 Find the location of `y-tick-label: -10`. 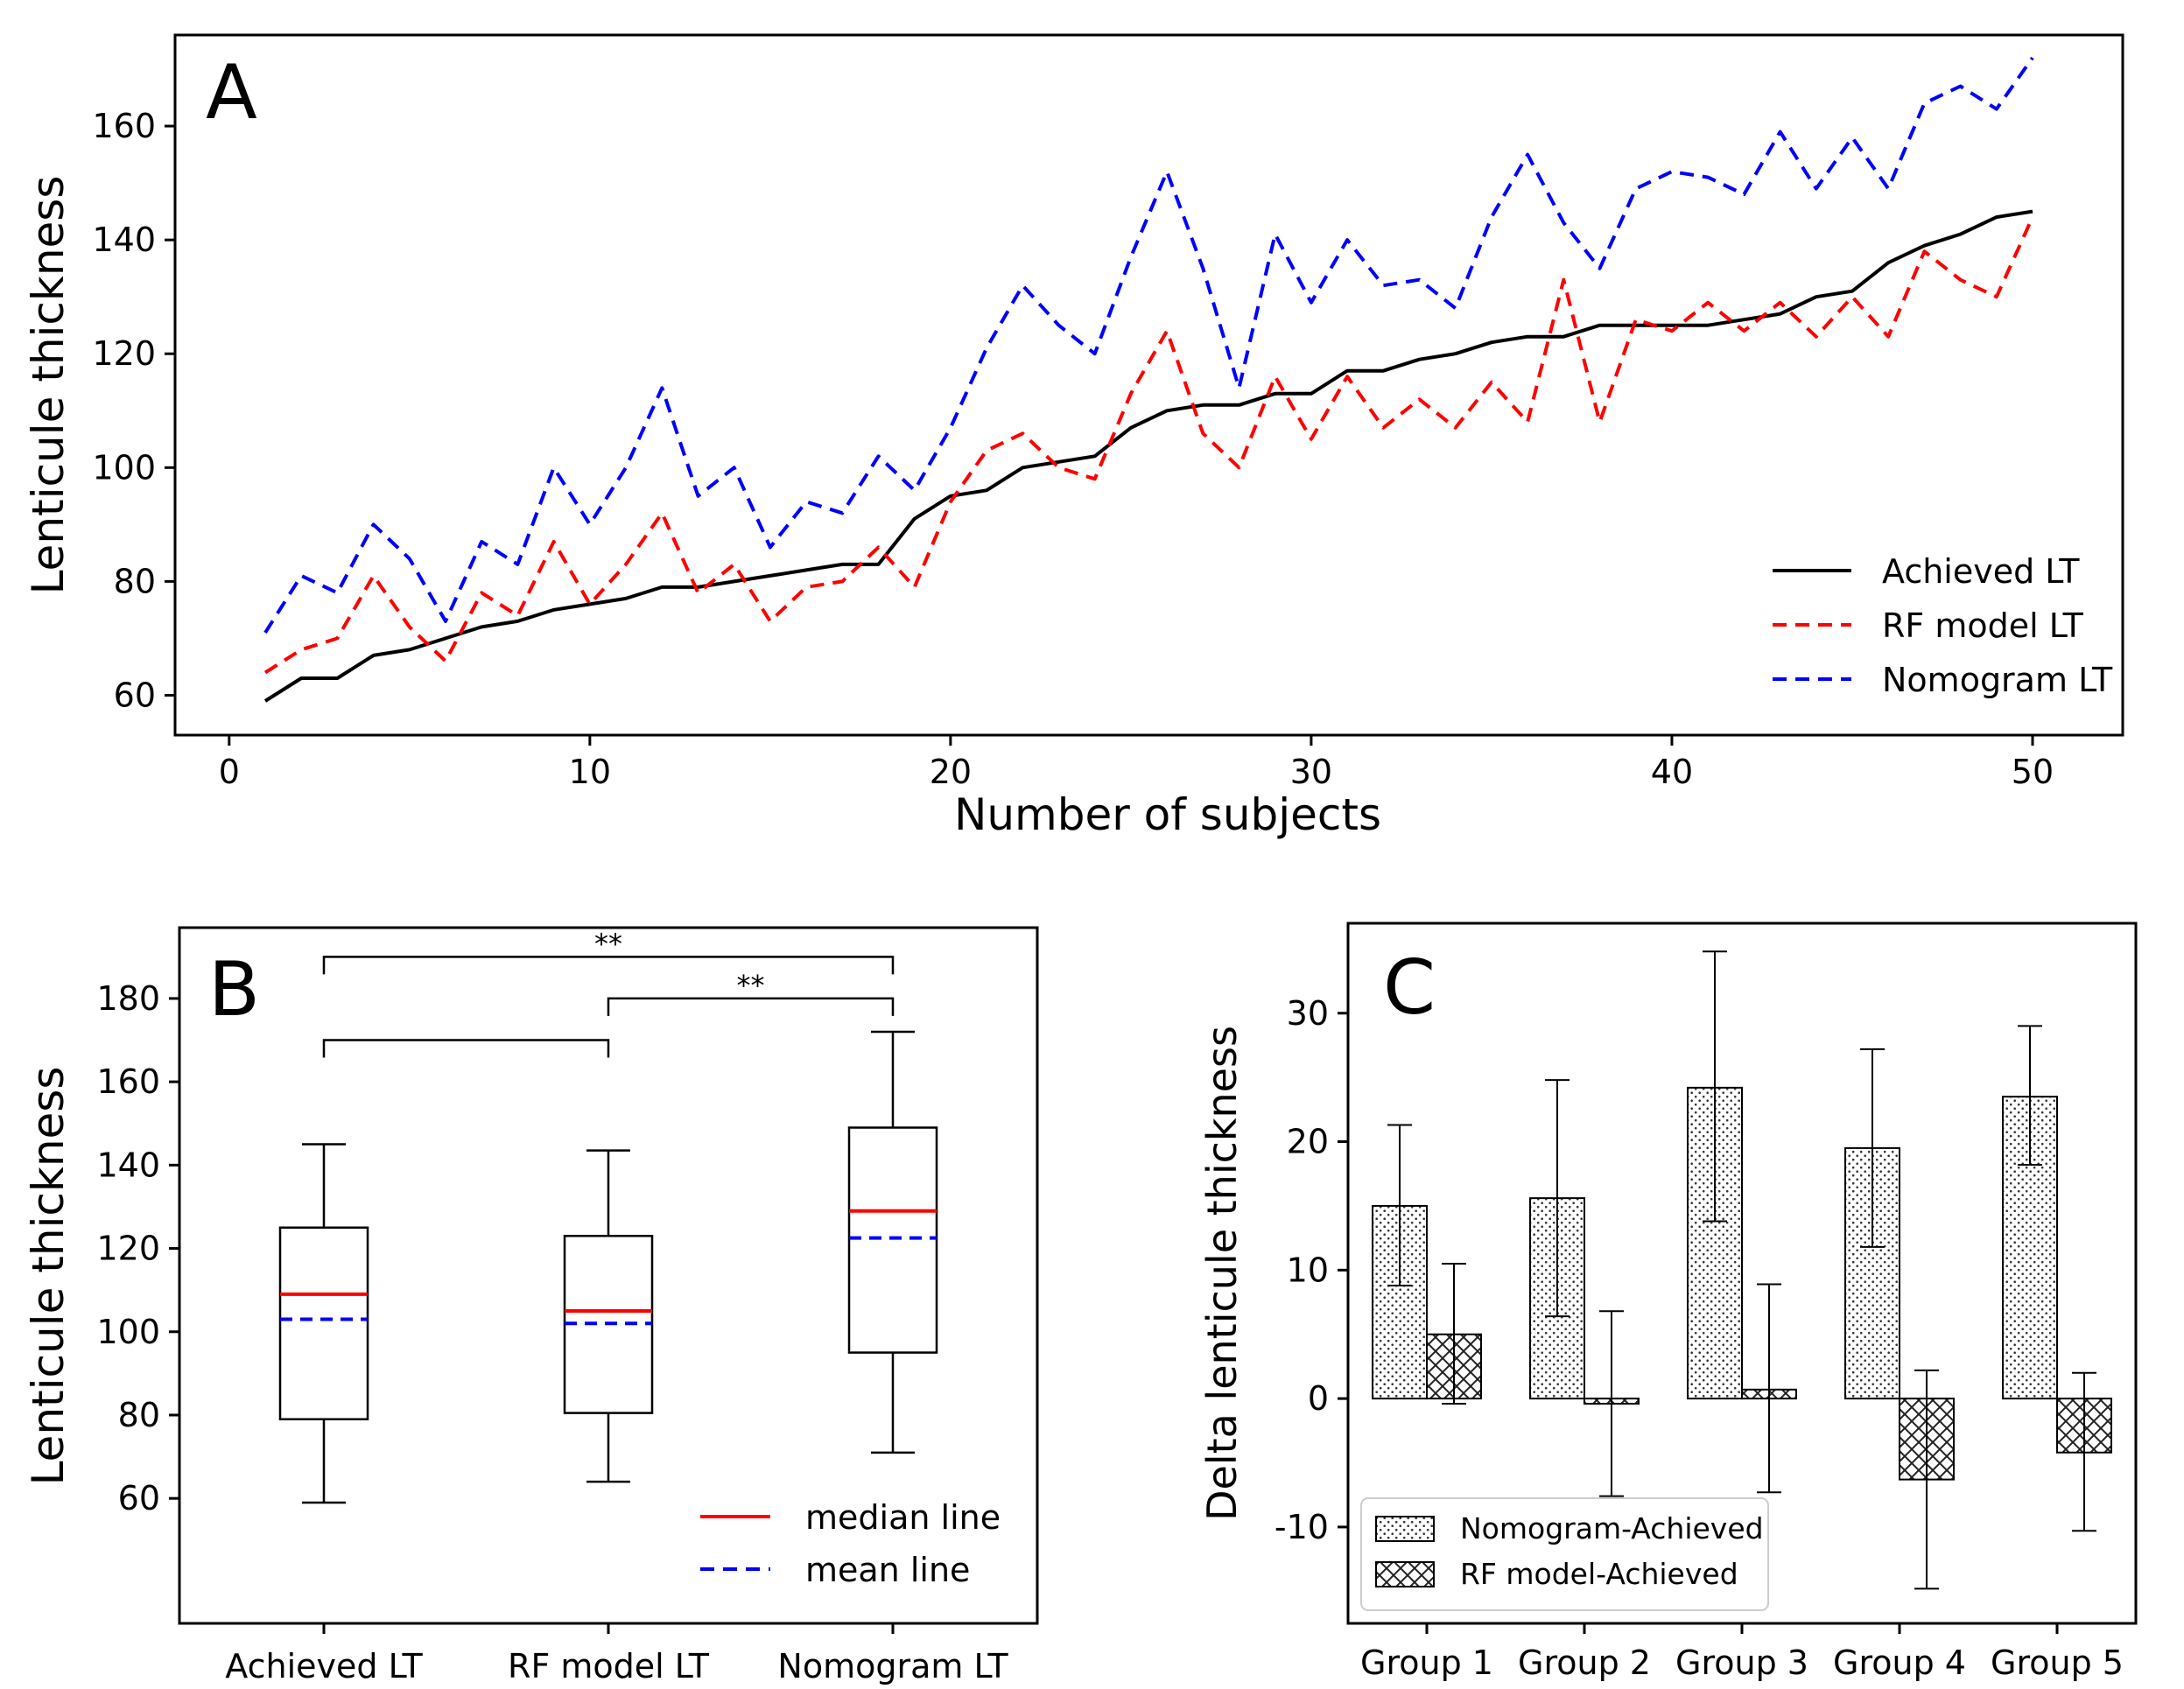

y-tick-label: -10 is located at coordinates (1302, 1527).